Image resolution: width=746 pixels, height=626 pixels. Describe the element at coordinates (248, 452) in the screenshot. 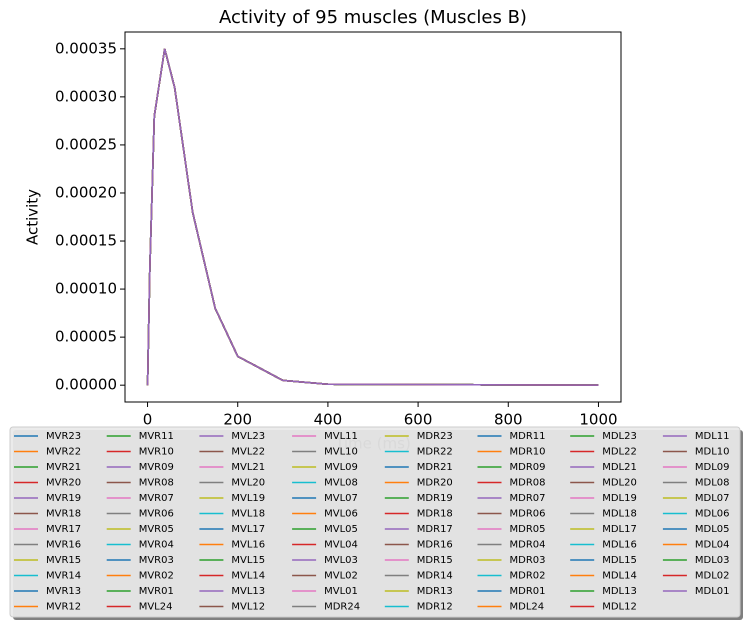

I see `legend-label: MVL22` at that location.